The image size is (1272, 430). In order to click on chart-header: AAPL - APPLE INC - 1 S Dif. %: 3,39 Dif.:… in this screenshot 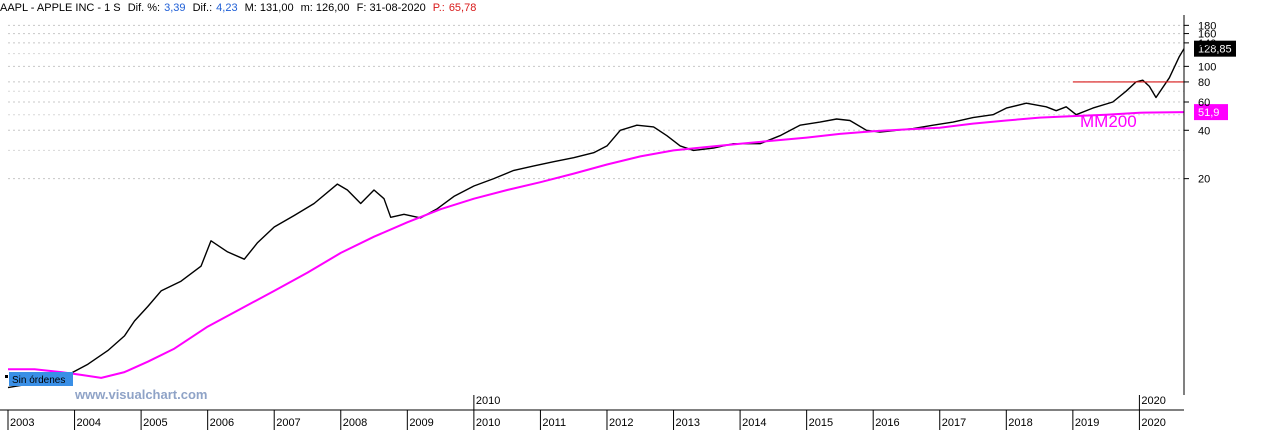, I will do `click(600, 8)`.